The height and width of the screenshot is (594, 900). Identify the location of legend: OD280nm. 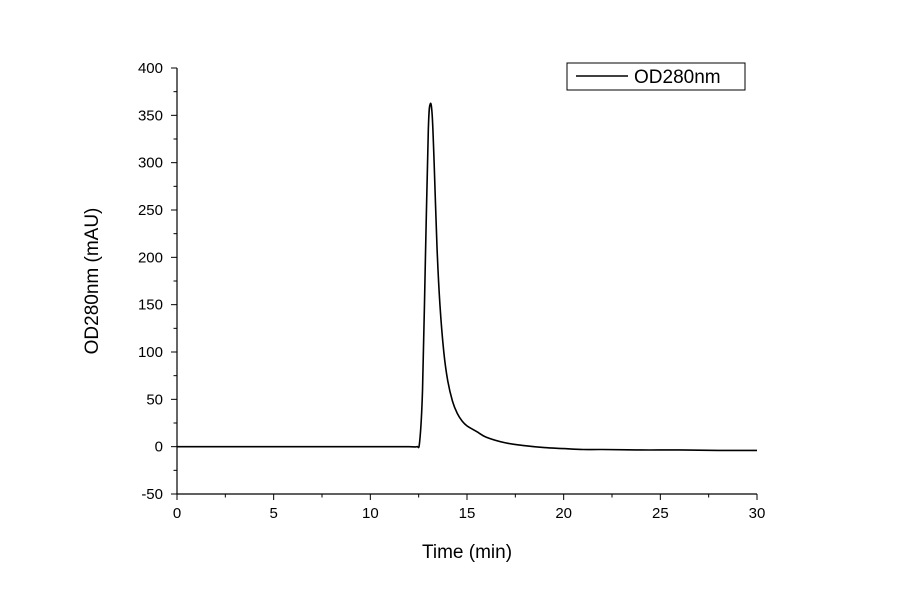
(656, 76).